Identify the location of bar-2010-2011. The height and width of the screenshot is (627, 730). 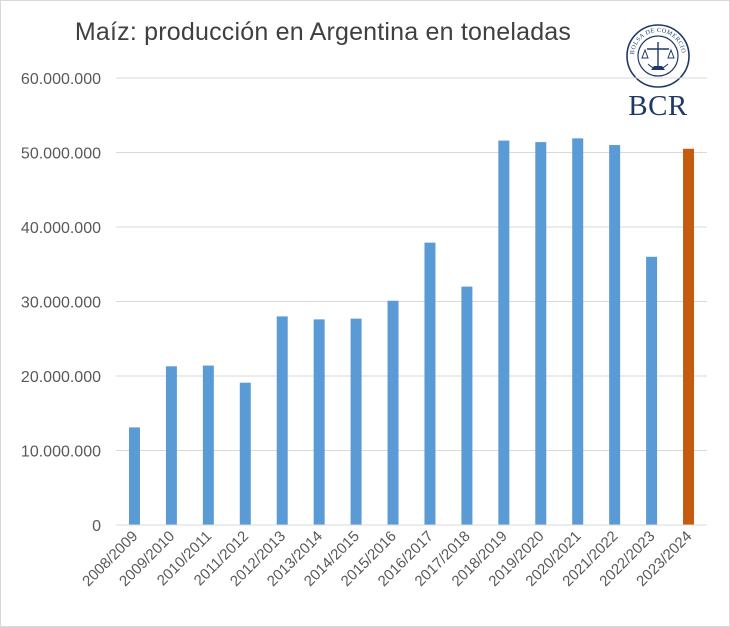
(208, 445).